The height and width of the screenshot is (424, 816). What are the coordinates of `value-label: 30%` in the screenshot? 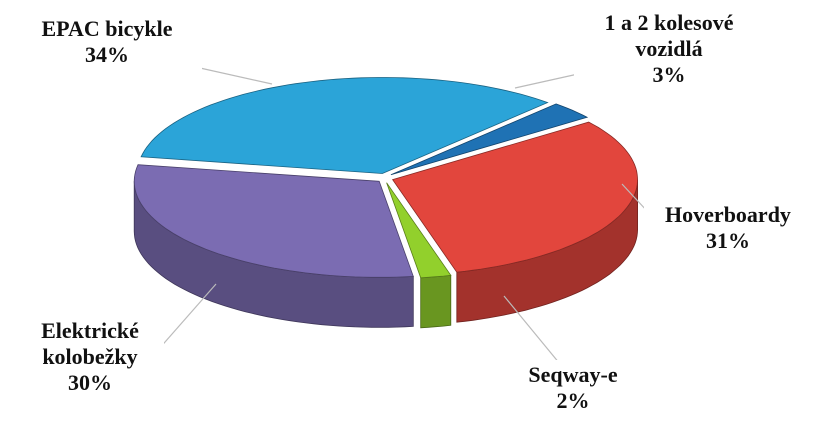 It's located at (90, 382).